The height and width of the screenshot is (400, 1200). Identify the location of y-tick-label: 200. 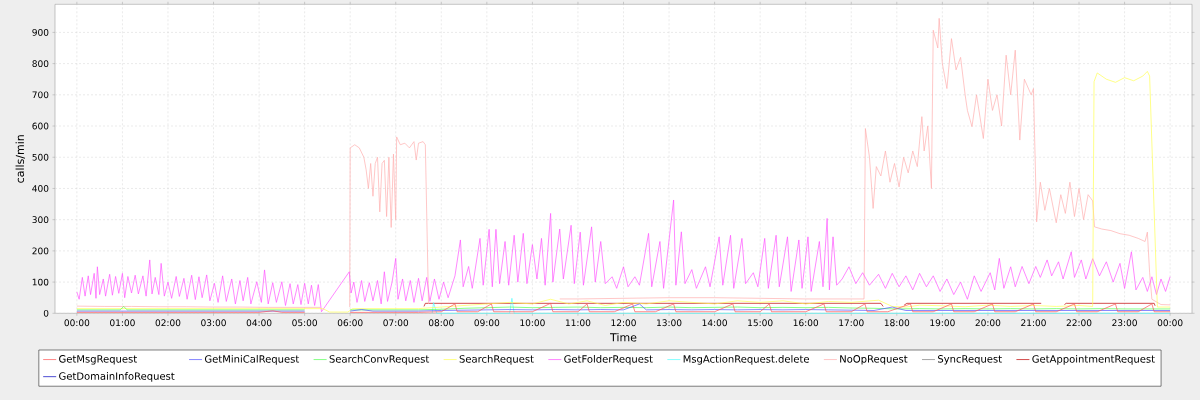
(40, 251).